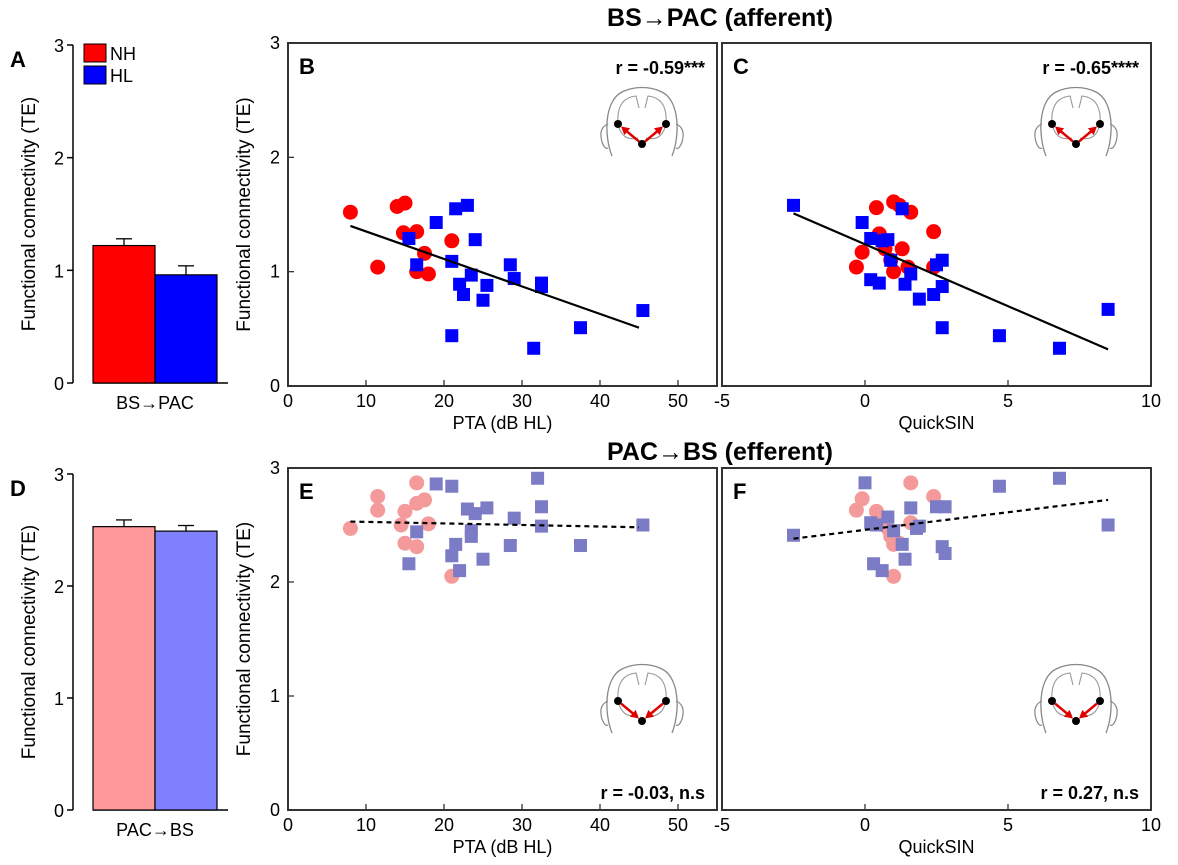  What do you see at coordinates (1076, 698) in the screenshot?
I see `head-outline` at bounding box center [1076, 698].